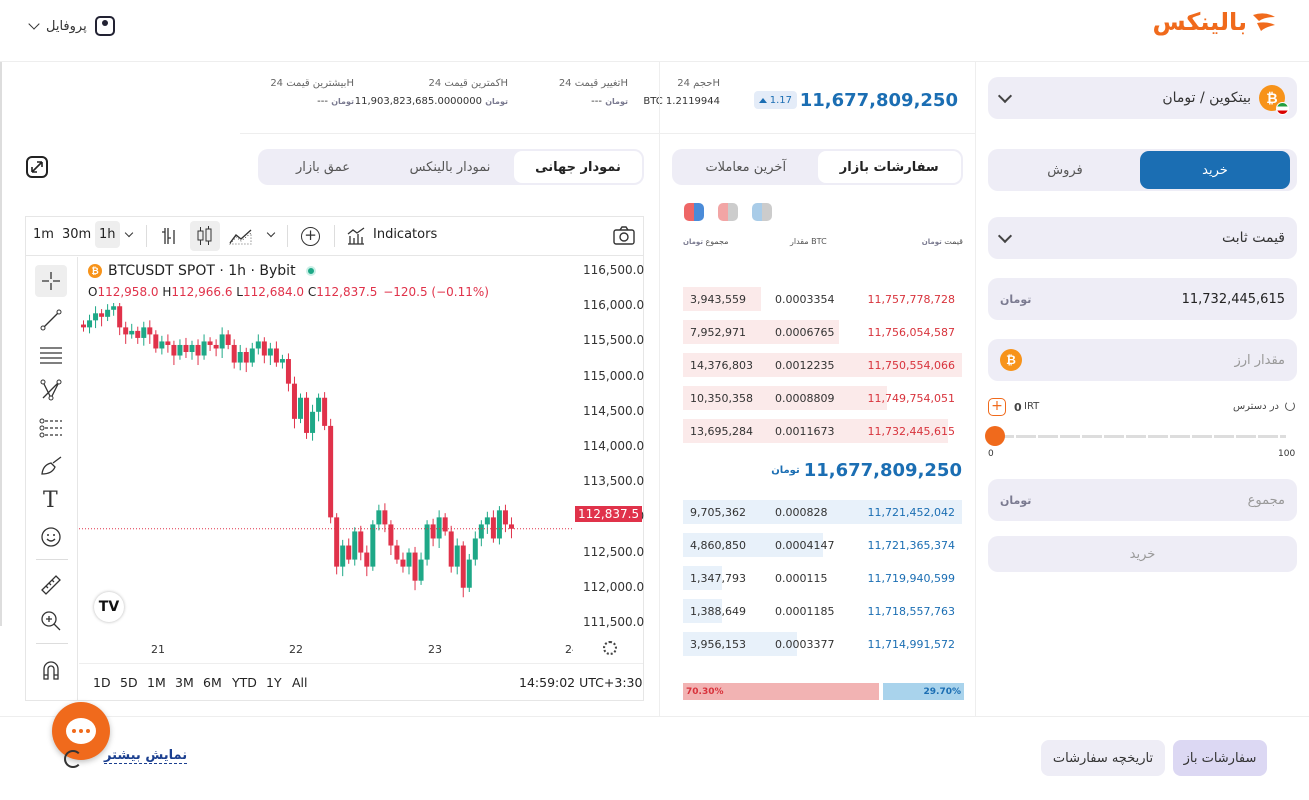 The height and width of the screenshot is (800, 1309). Describe the element at coordinates (310, 236) in the screenshot. I see `compare-plus-icon: +` at that location.